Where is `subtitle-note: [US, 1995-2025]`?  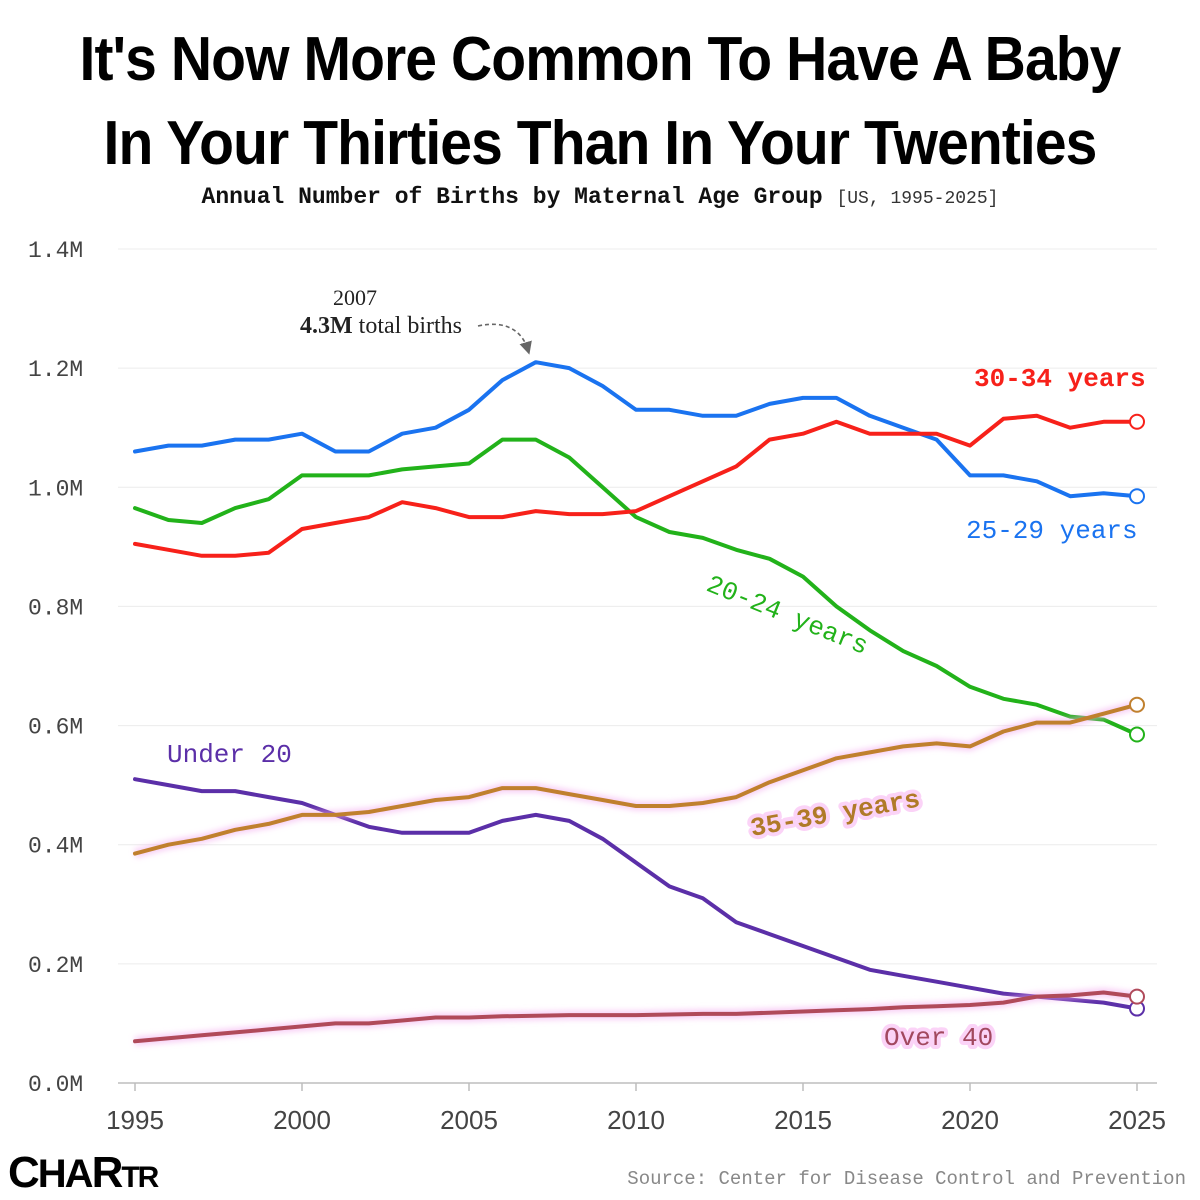
subtitle-note: [US, 1995-2025] is located at coordinates (917, 199).